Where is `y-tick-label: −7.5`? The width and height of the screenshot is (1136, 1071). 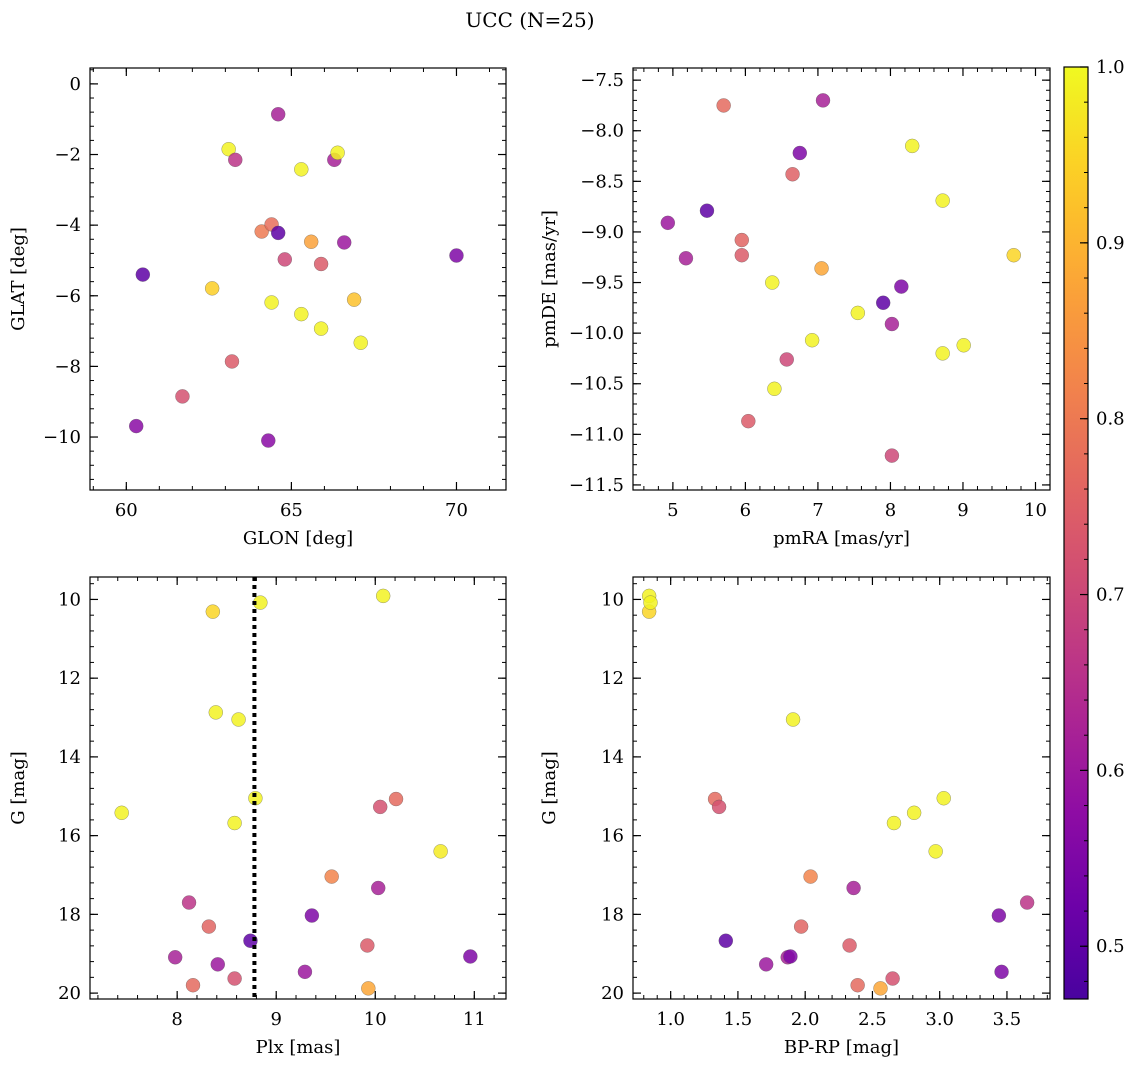 y-tick-label: −7.5 is located at coordinates (602, 80).